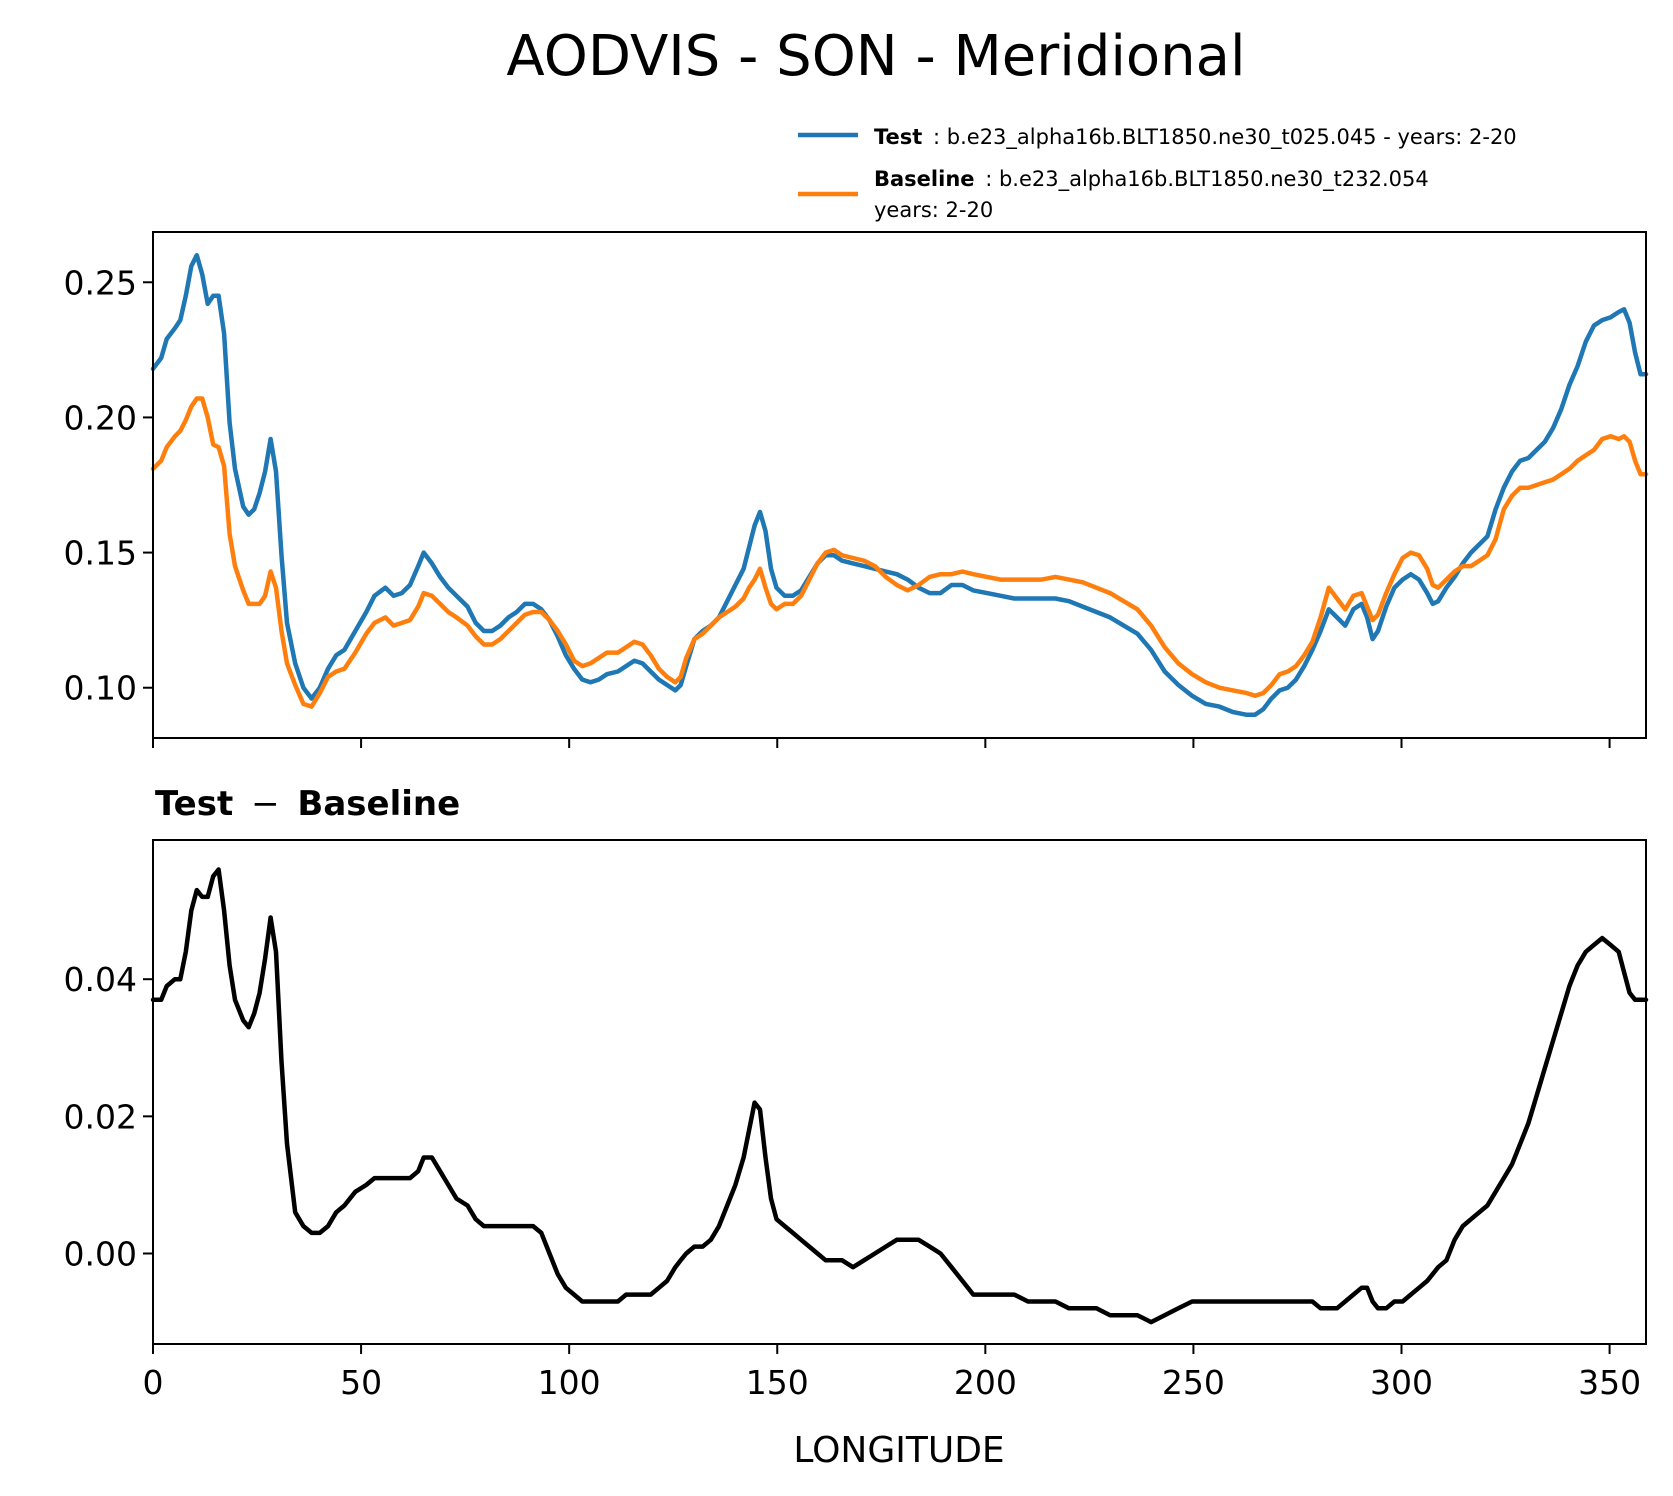 Image resolution: width=1673 pixels, height=1496 pixels. What do you see at coordinates (100, 417) in the screenshot?
I see `top-ytick-label: 0.20` at bounding box center [100, 417].